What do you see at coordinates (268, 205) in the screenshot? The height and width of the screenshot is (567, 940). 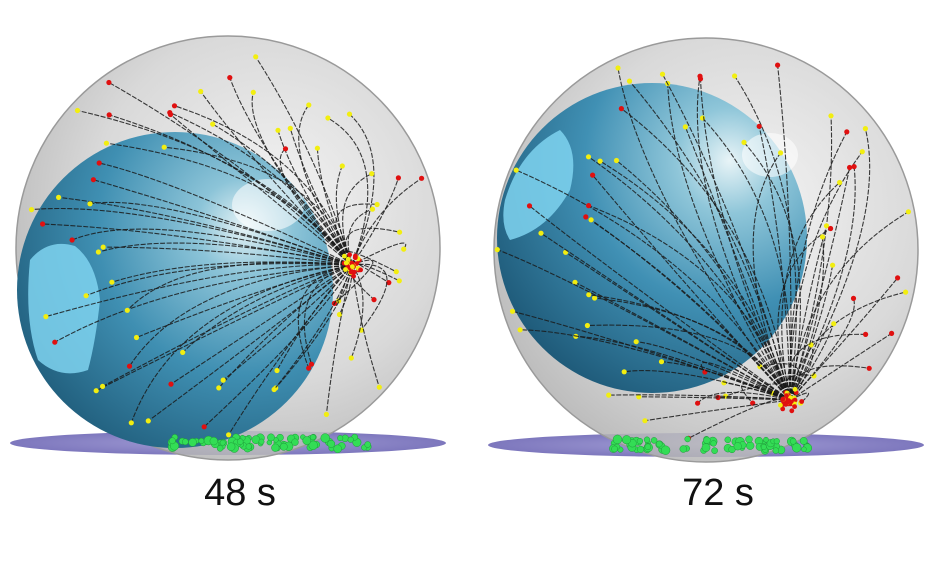 I see `sphere-gloss` at bounding box center [268, 205].